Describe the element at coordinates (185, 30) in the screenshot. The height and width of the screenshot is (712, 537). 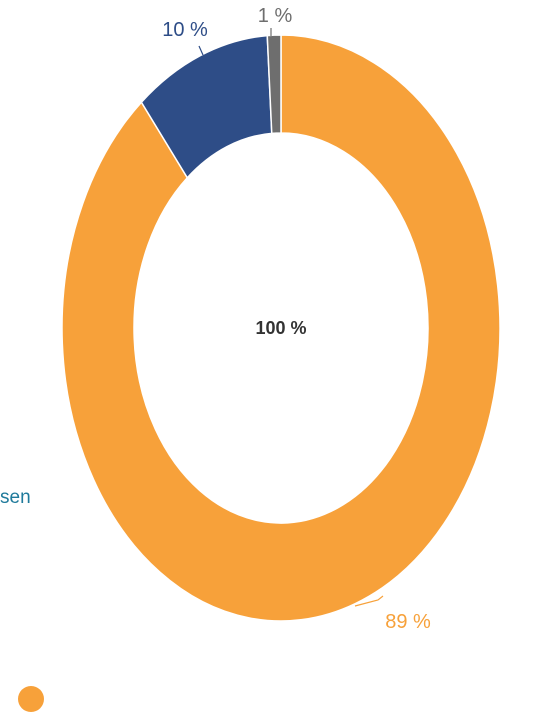
I see `data-label-2: 10 %` at that location.